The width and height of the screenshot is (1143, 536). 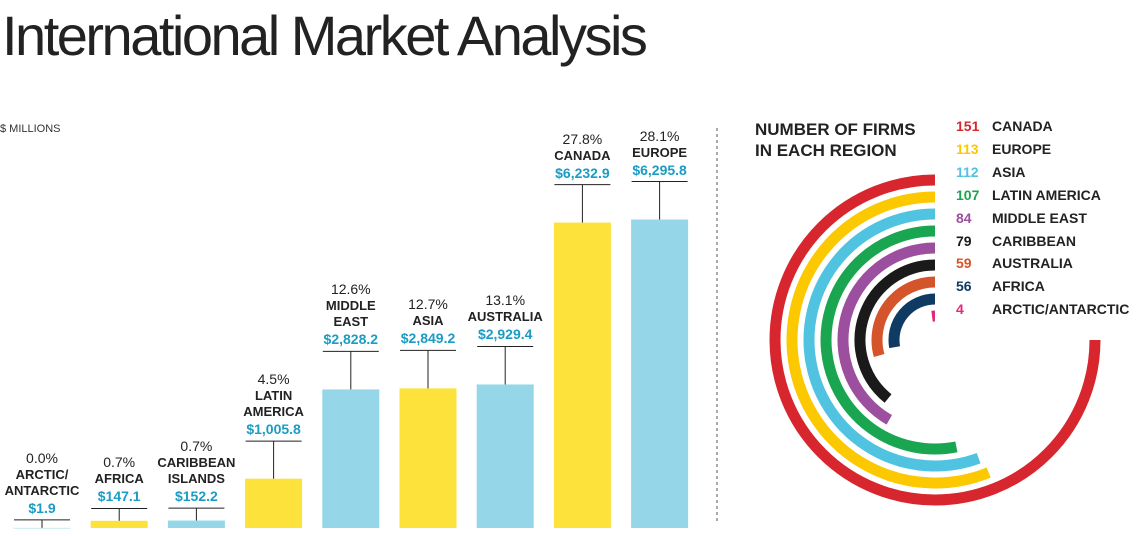 I want to click on radial-title: NUMBER OF FIRMS IN EACH REGION, so click(x=835, y=140).